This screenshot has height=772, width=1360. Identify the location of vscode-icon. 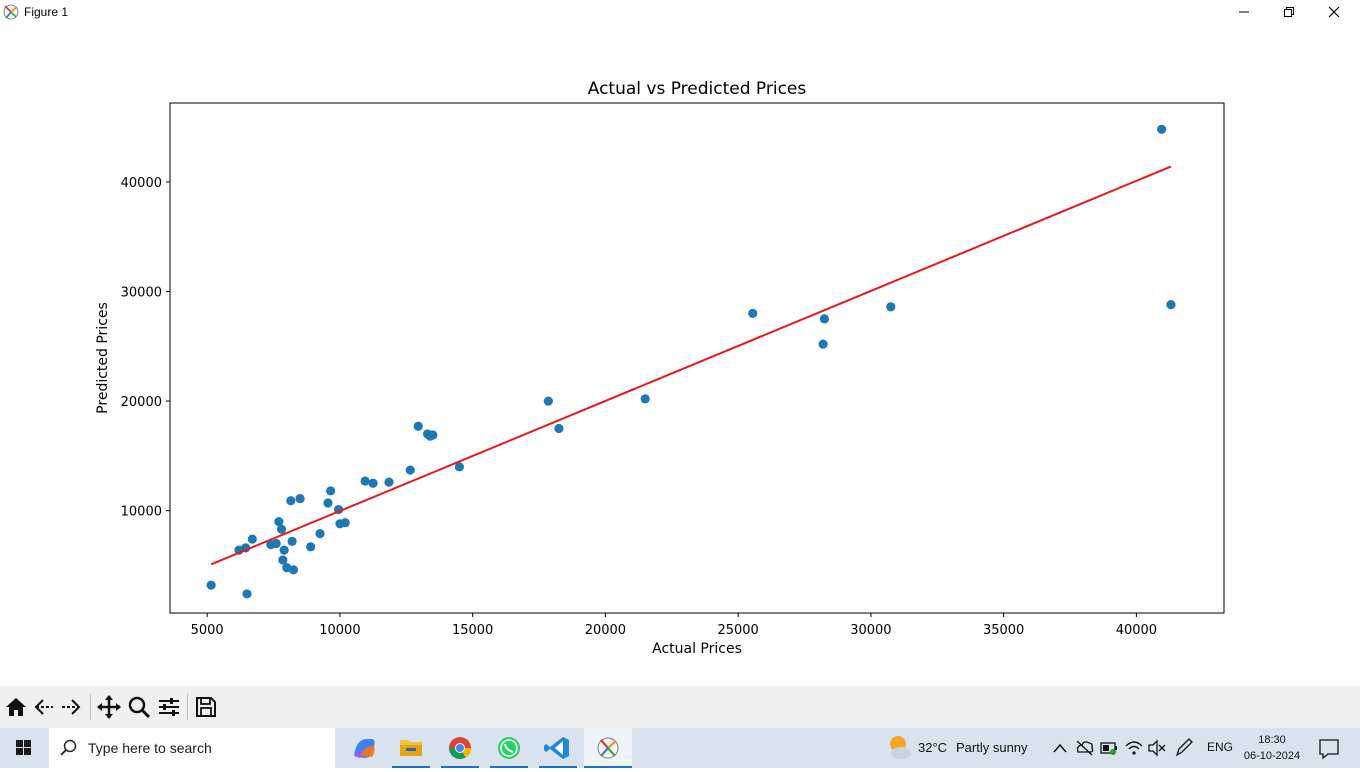
(556, 748).